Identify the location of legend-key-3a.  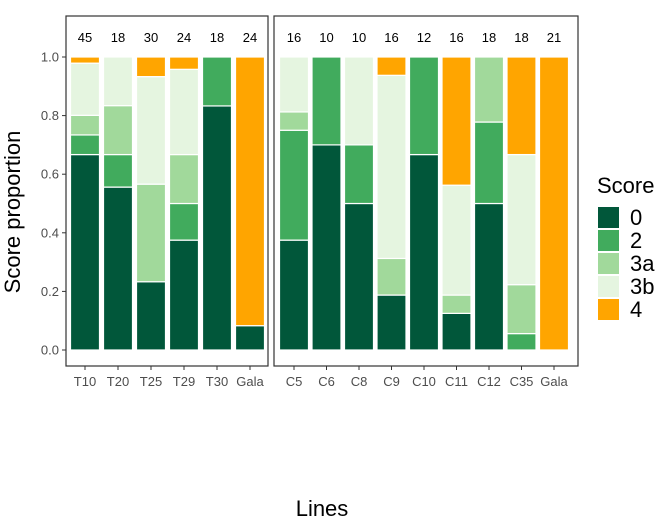
(608, 263).